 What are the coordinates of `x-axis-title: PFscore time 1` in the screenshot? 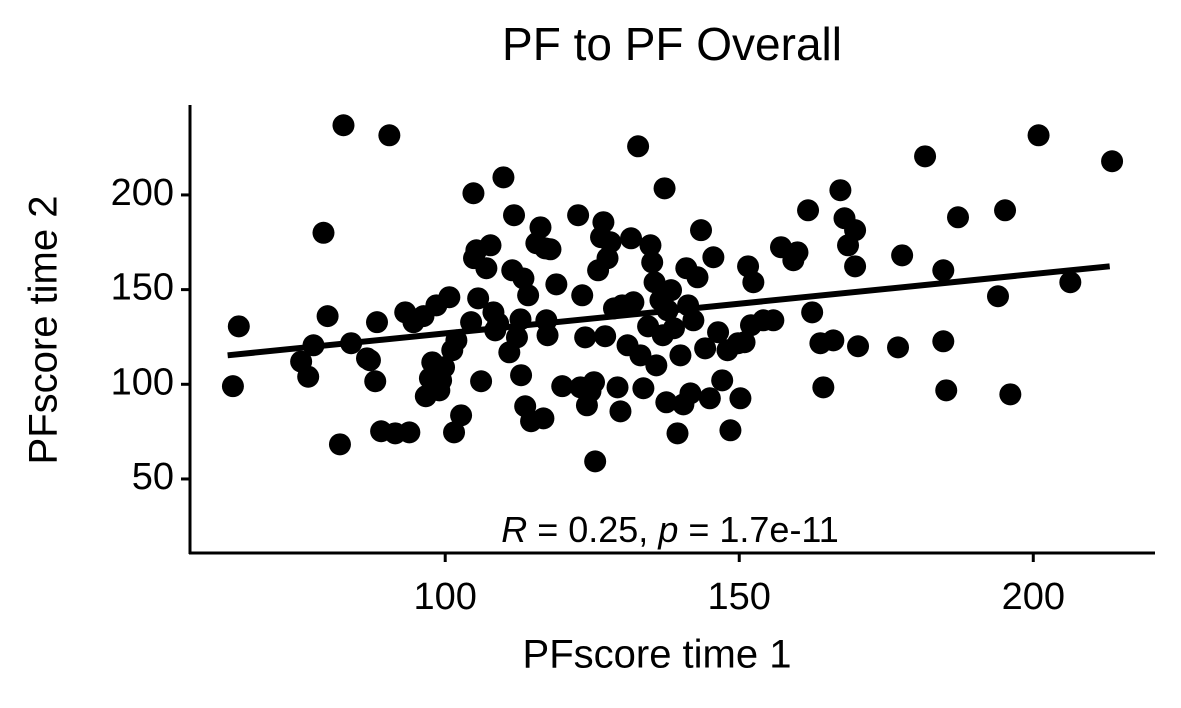 It's located at (657, 655).